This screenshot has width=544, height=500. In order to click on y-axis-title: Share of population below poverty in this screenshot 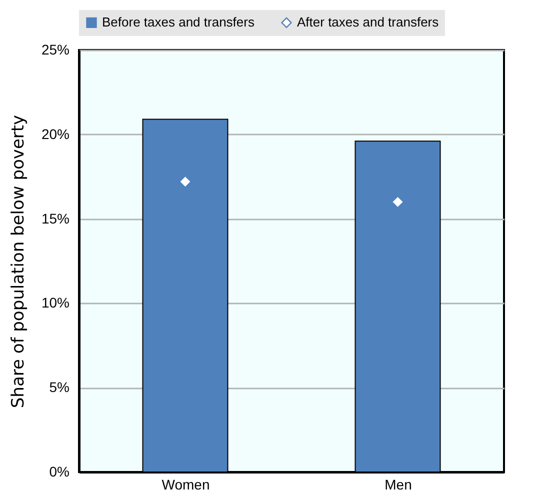, I will do `click(18, 261)`.